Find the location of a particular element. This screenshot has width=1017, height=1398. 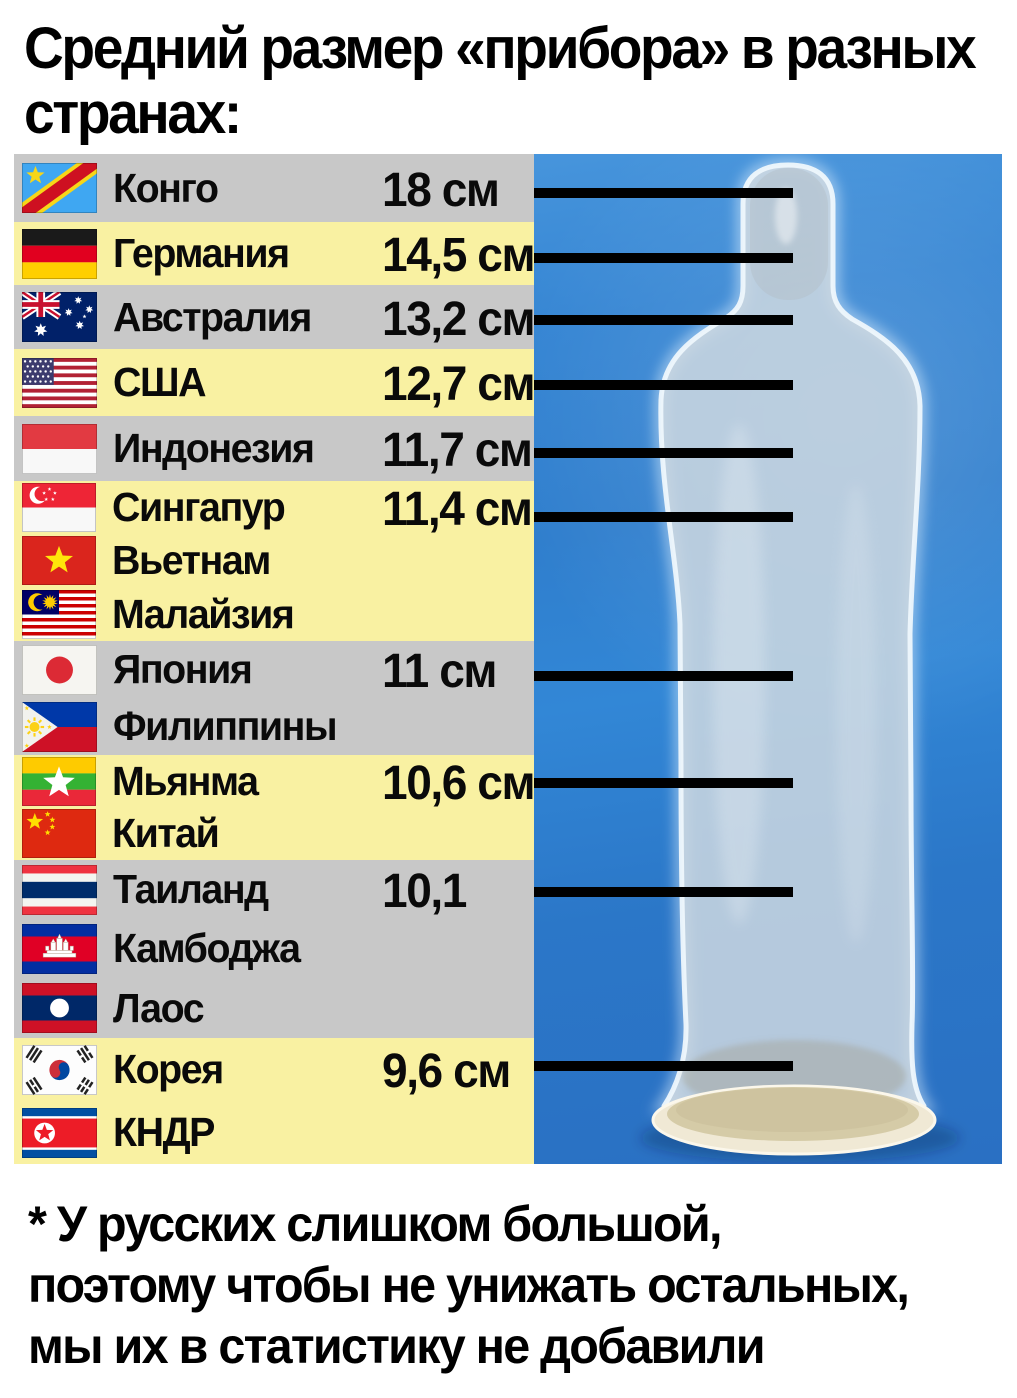

country-line: Малайзия is located at coordinates (274, 614).